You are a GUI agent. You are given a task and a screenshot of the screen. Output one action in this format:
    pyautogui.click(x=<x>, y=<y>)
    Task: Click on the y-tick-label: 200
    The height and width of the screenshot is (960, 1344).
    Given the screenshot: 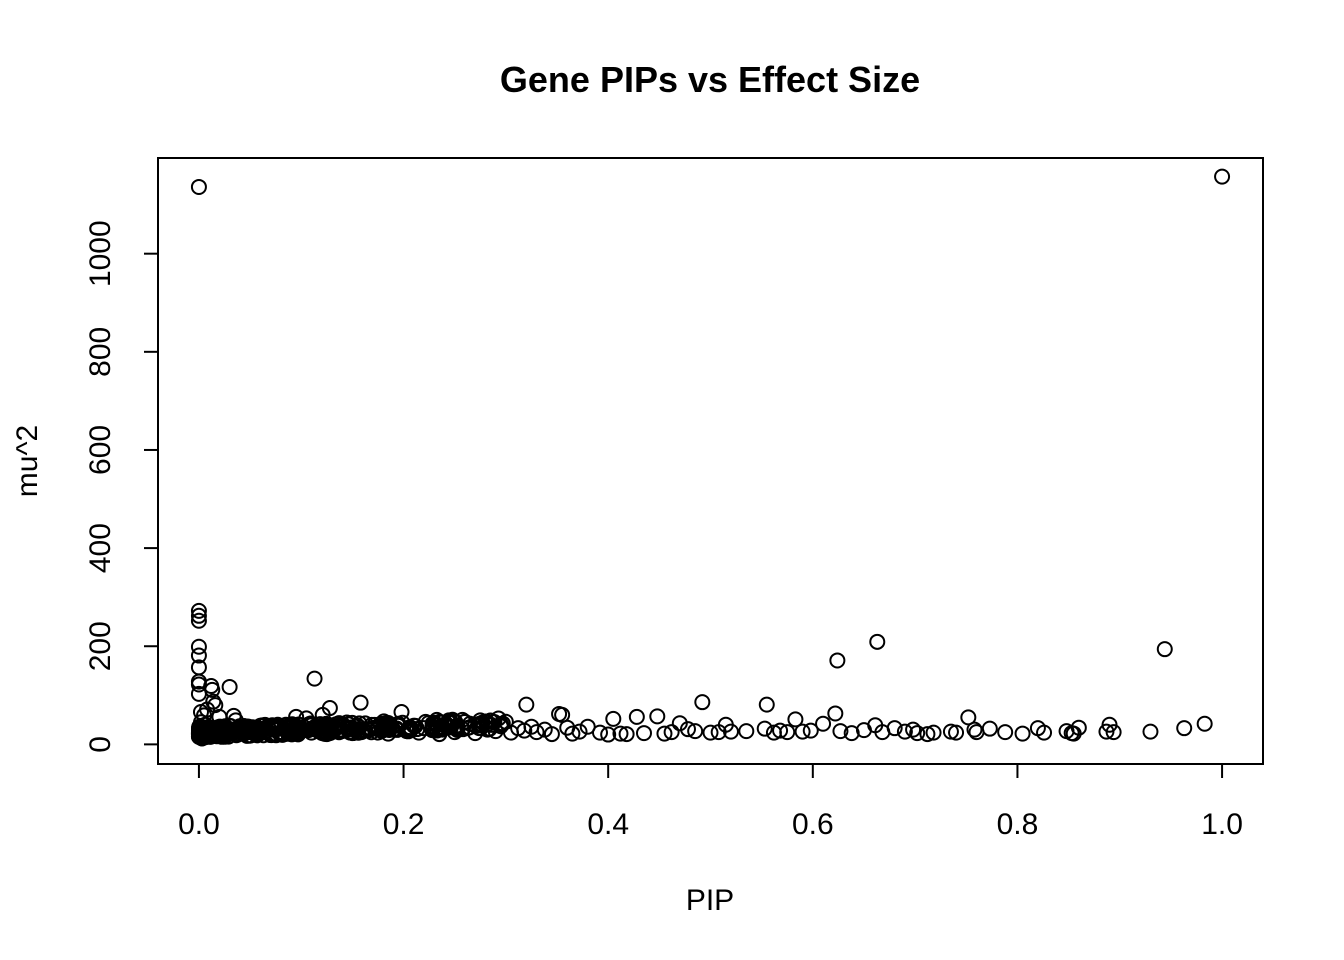 What is the action you would take?
    pyautogui.click(x=100, y=646)
    